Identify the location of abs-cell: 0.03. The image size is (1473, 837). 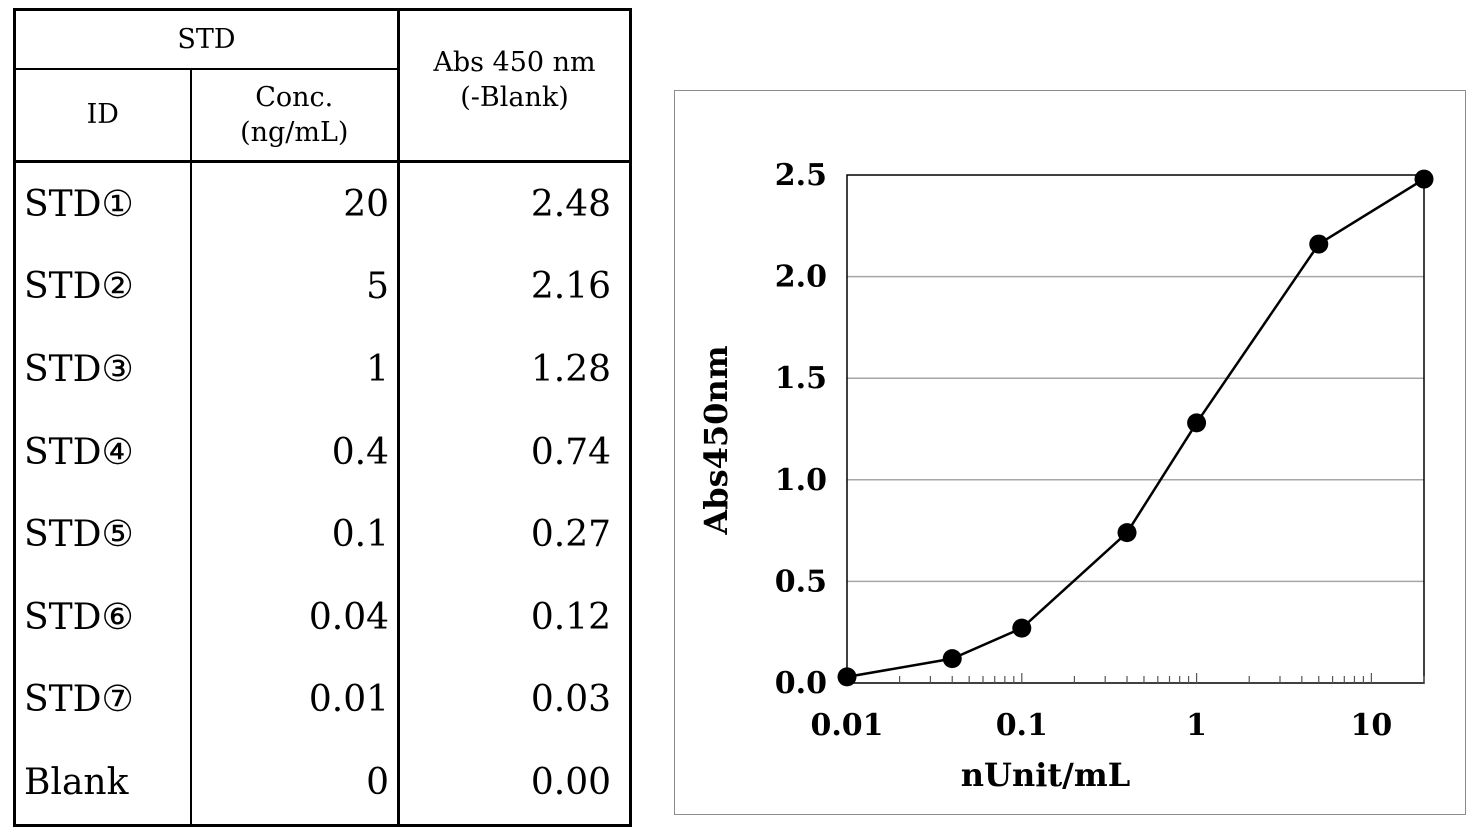
(570, 700).